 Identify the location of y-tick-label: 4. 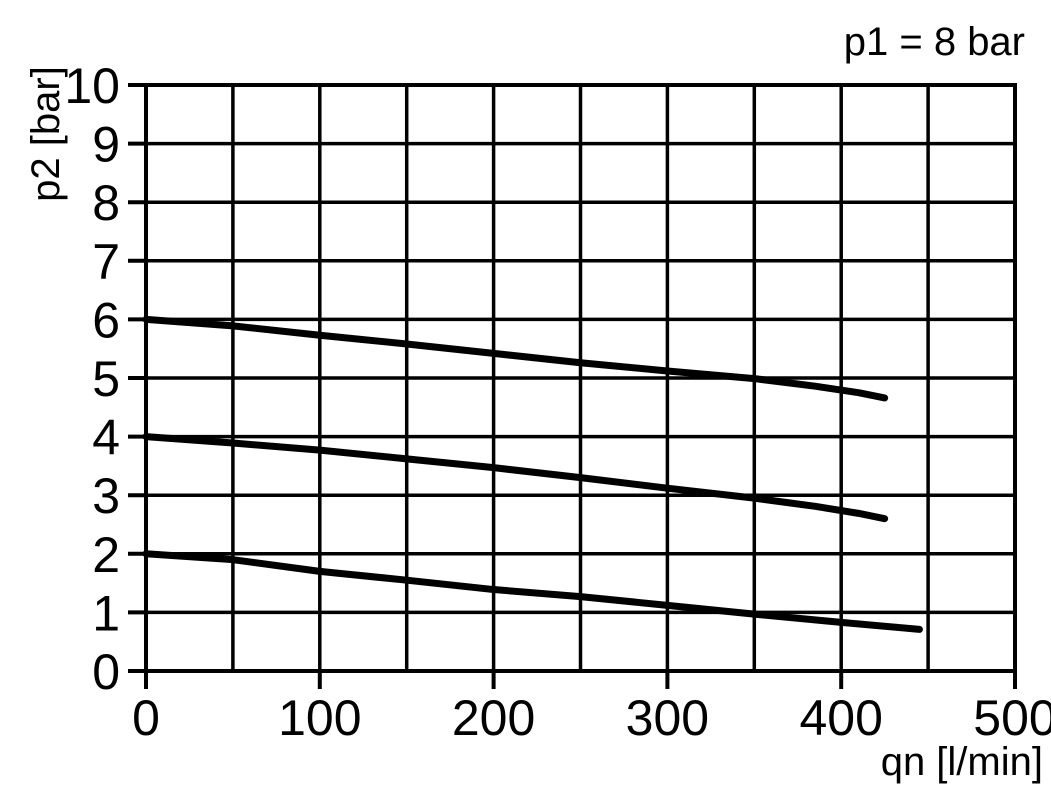
(106, 438).